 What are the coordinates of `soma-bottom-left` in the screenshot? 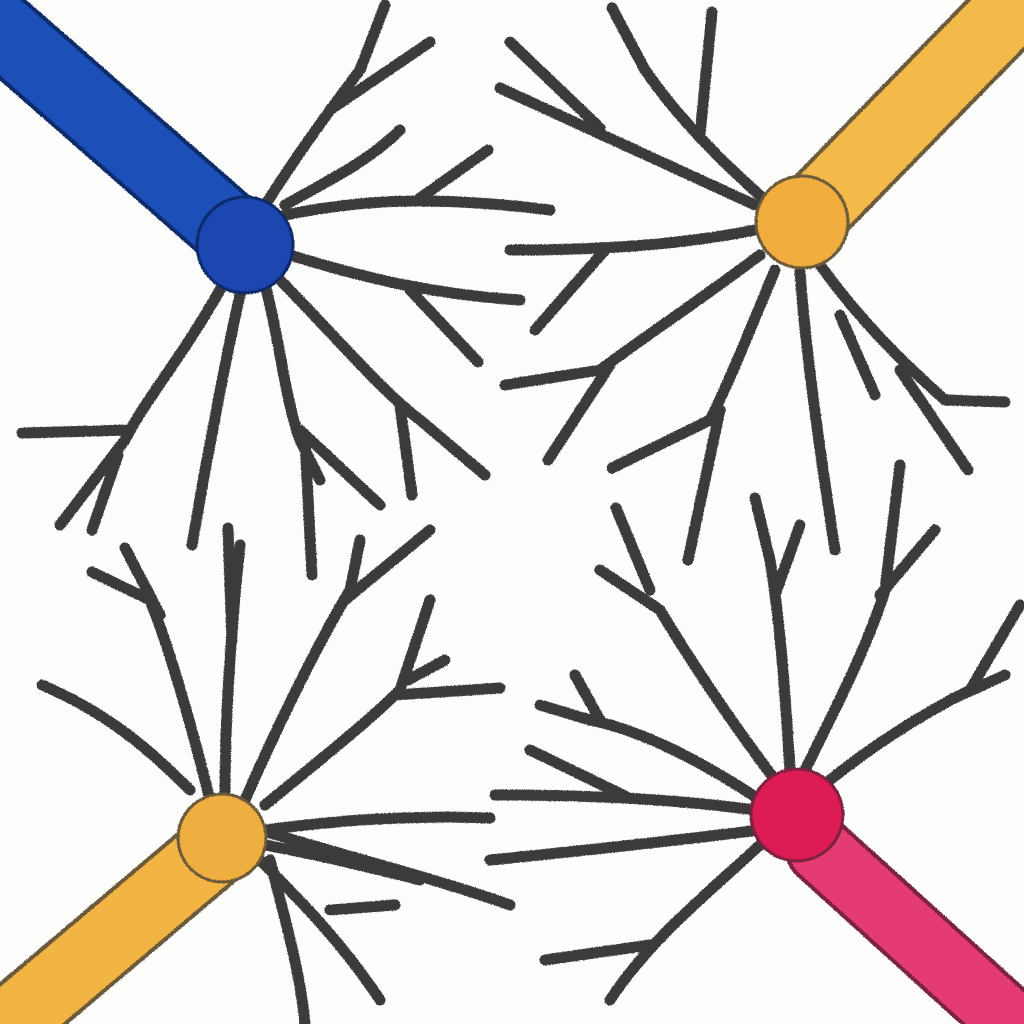 It's located at (222, 838).